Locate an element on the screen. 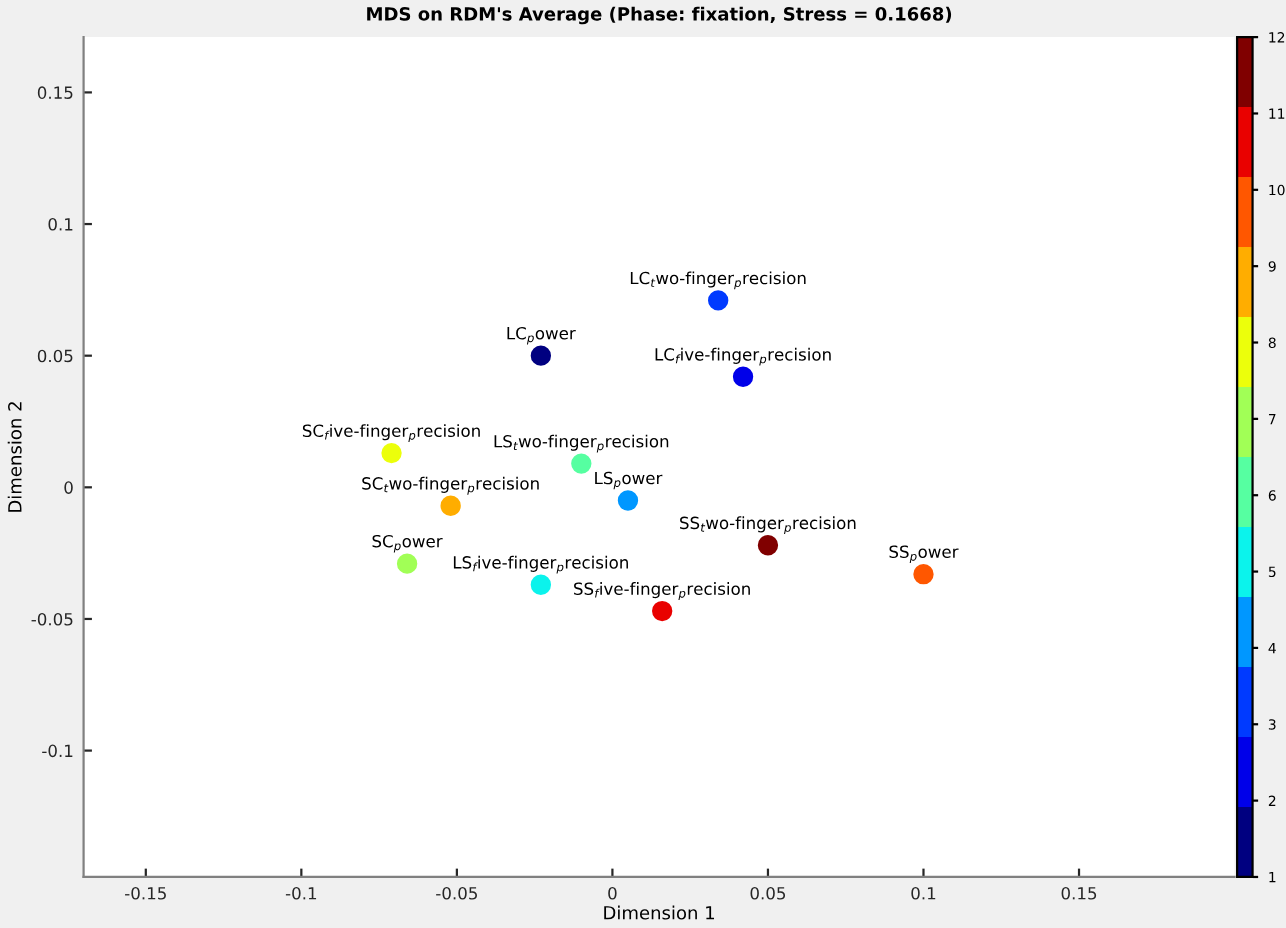  x-tick-label: 0 is located at coordinates (612, 893).